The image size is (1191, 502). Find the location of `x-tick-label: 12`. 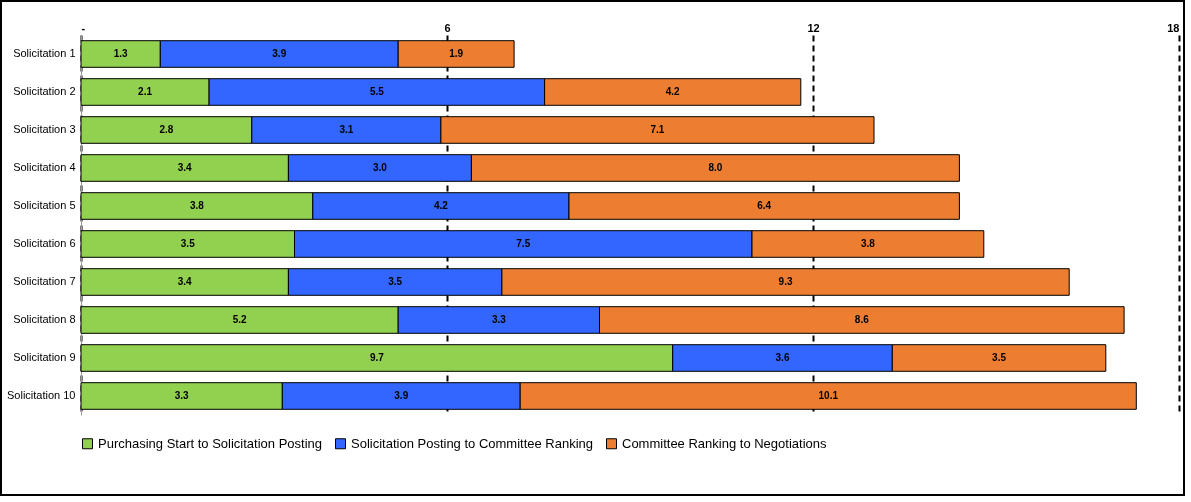

x-tick-label: 12 is located at coordinates (813, 27).